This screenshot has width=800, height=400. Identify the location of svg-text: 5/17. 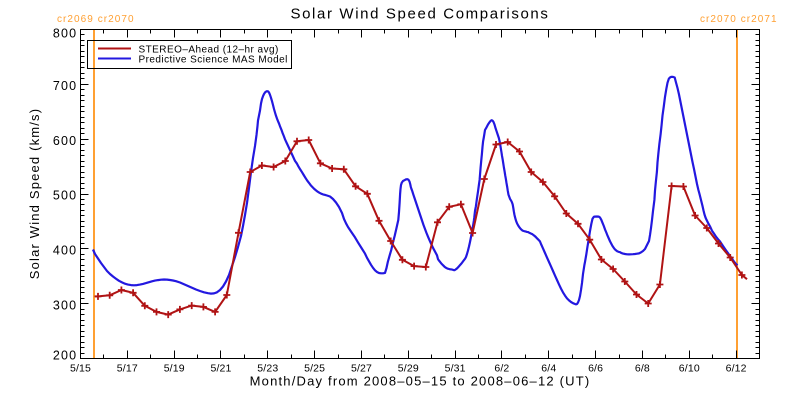
(127, 368).